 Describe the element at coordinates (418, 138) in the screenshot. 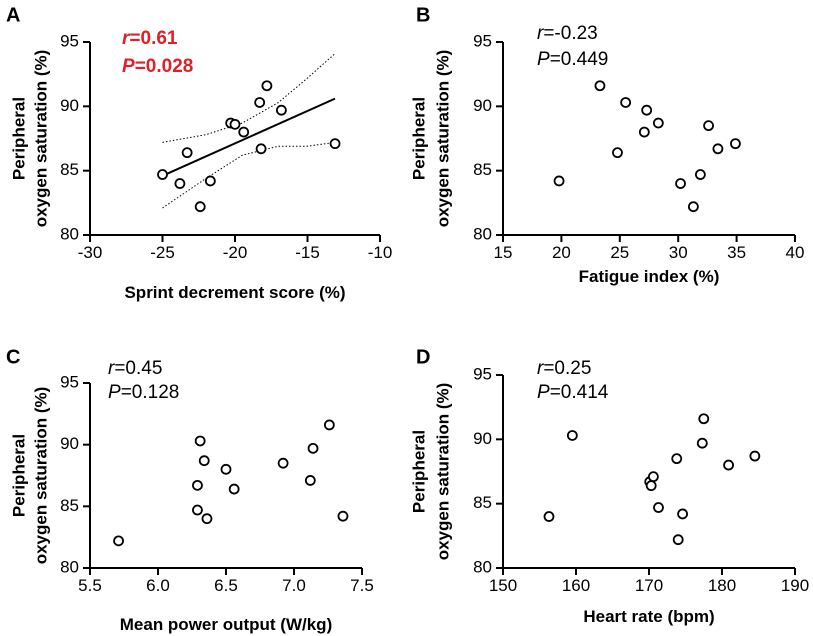

I see `y-axis-title-b: Peripheral` at that location.